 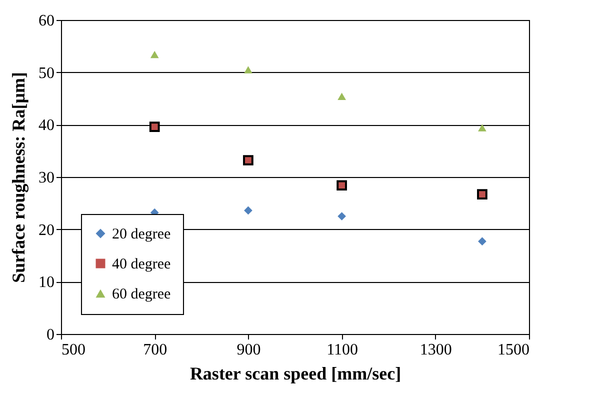 What do you see at coordinates (46, 283) in the screenshot?
I see `y-tick-label: 10` at bounding box center [46, 283].